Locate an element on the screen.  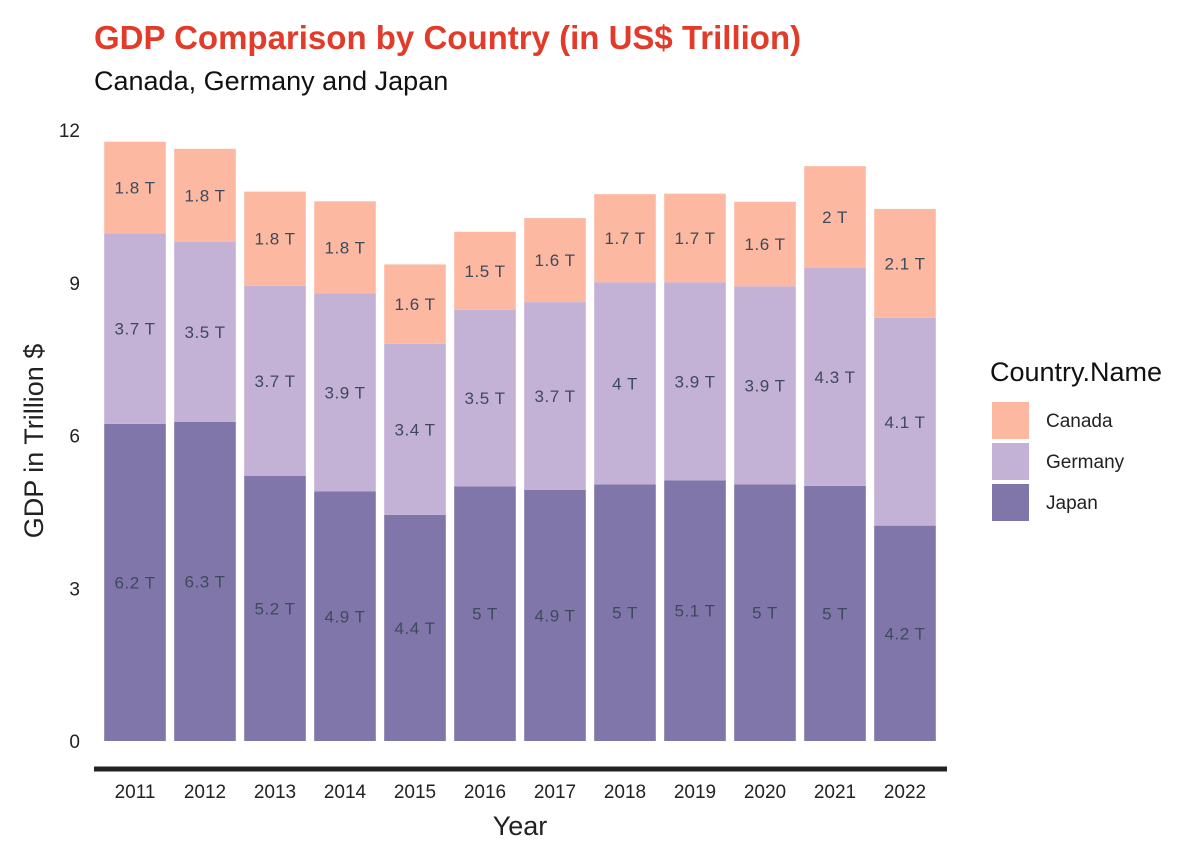
bar-label-japan-2013: 5.2 T is located at coordinates (275, 608).